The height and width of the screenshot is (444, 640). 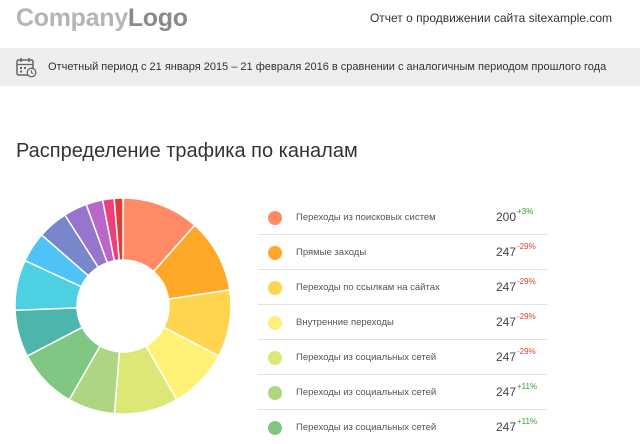 I want to click on legend-row: Переходы из социальных сетей 247 -29%, so click(x=403, y=357).